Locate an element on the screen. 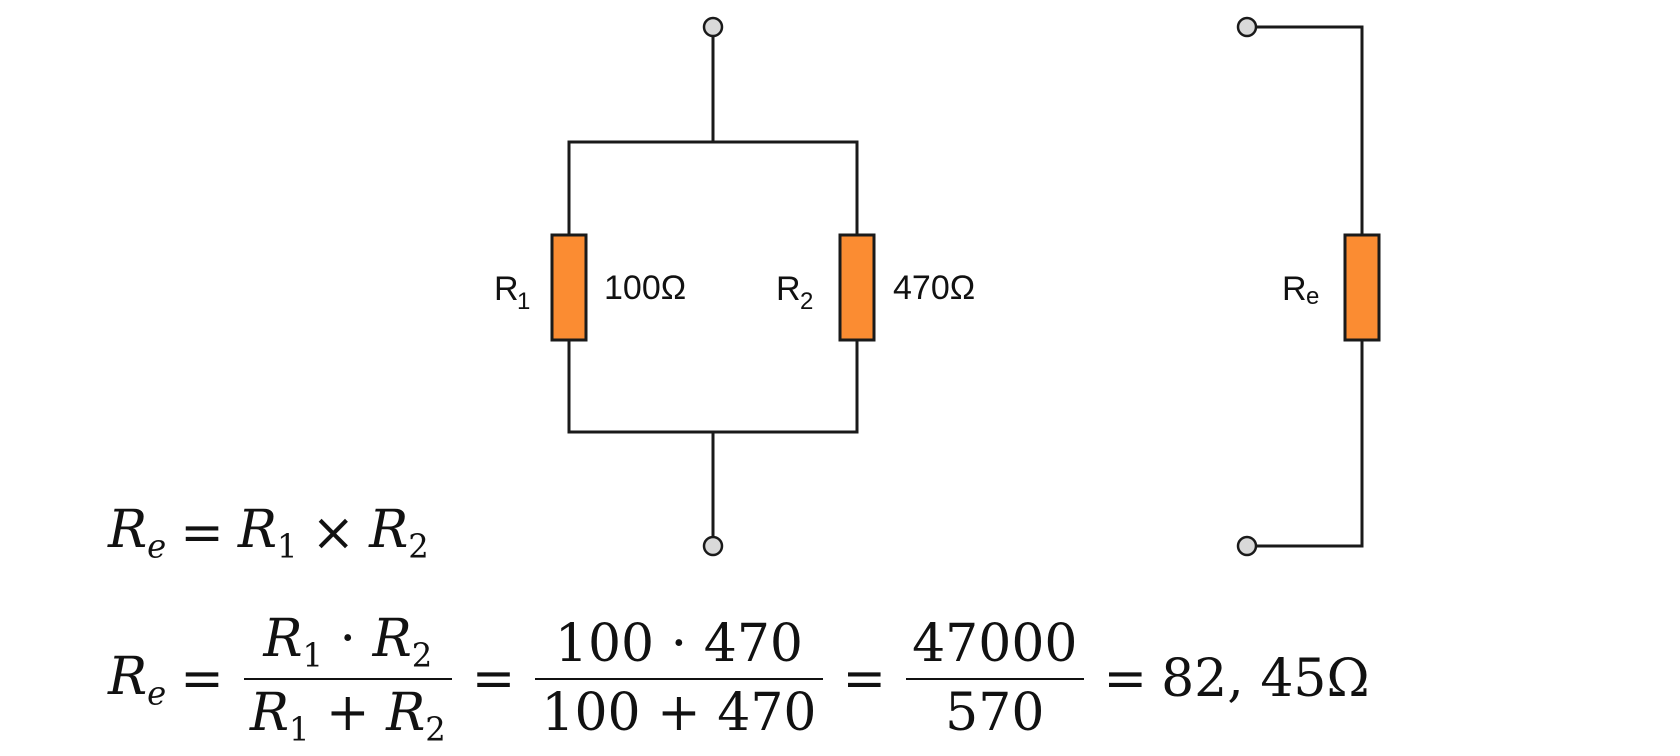  resistor-re is located at coordinates (1362, 287).